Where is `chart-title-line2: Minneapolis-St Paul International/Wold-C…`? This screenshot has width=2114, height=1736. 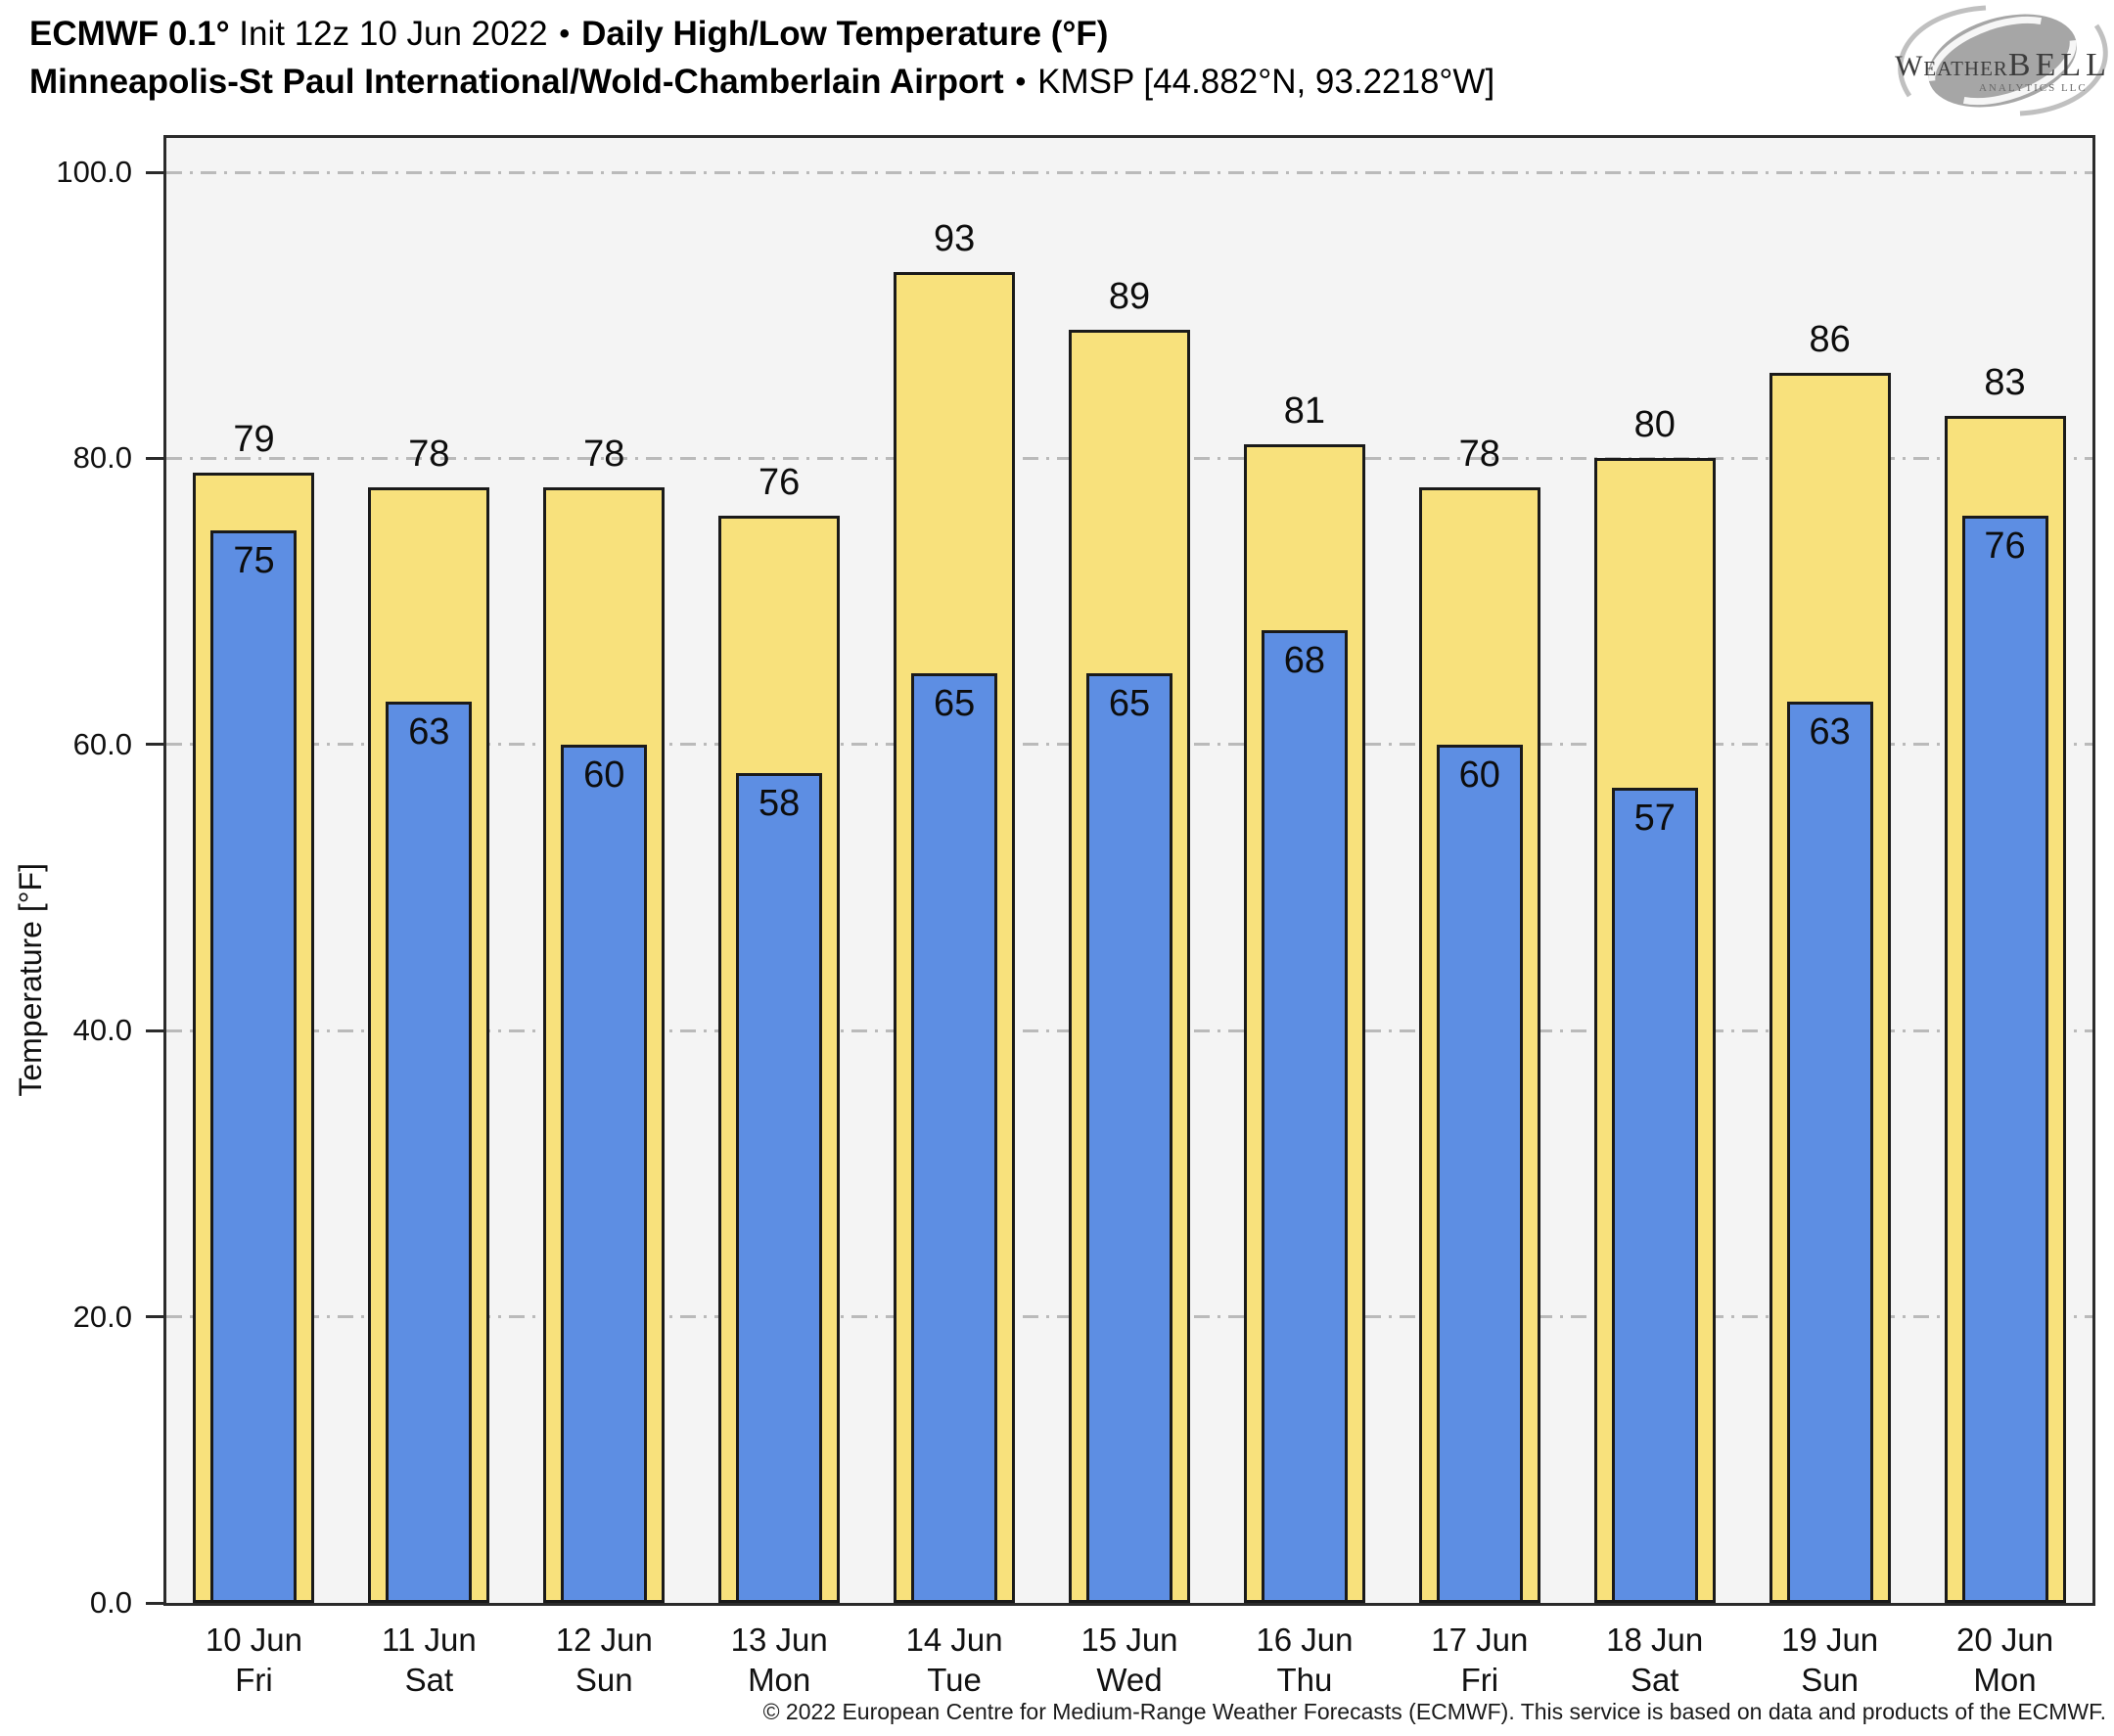 chart-title-line2: Minneapolis-St Paul International/Wold-C… is located at coordinates (762, 82).